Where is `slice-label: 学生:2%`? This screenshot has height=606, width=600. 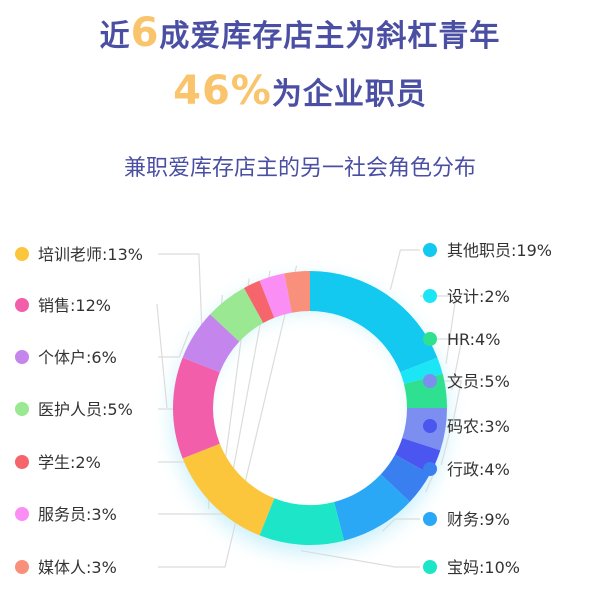 slice-label: 学生:2% is located at coordinates (69, 462).